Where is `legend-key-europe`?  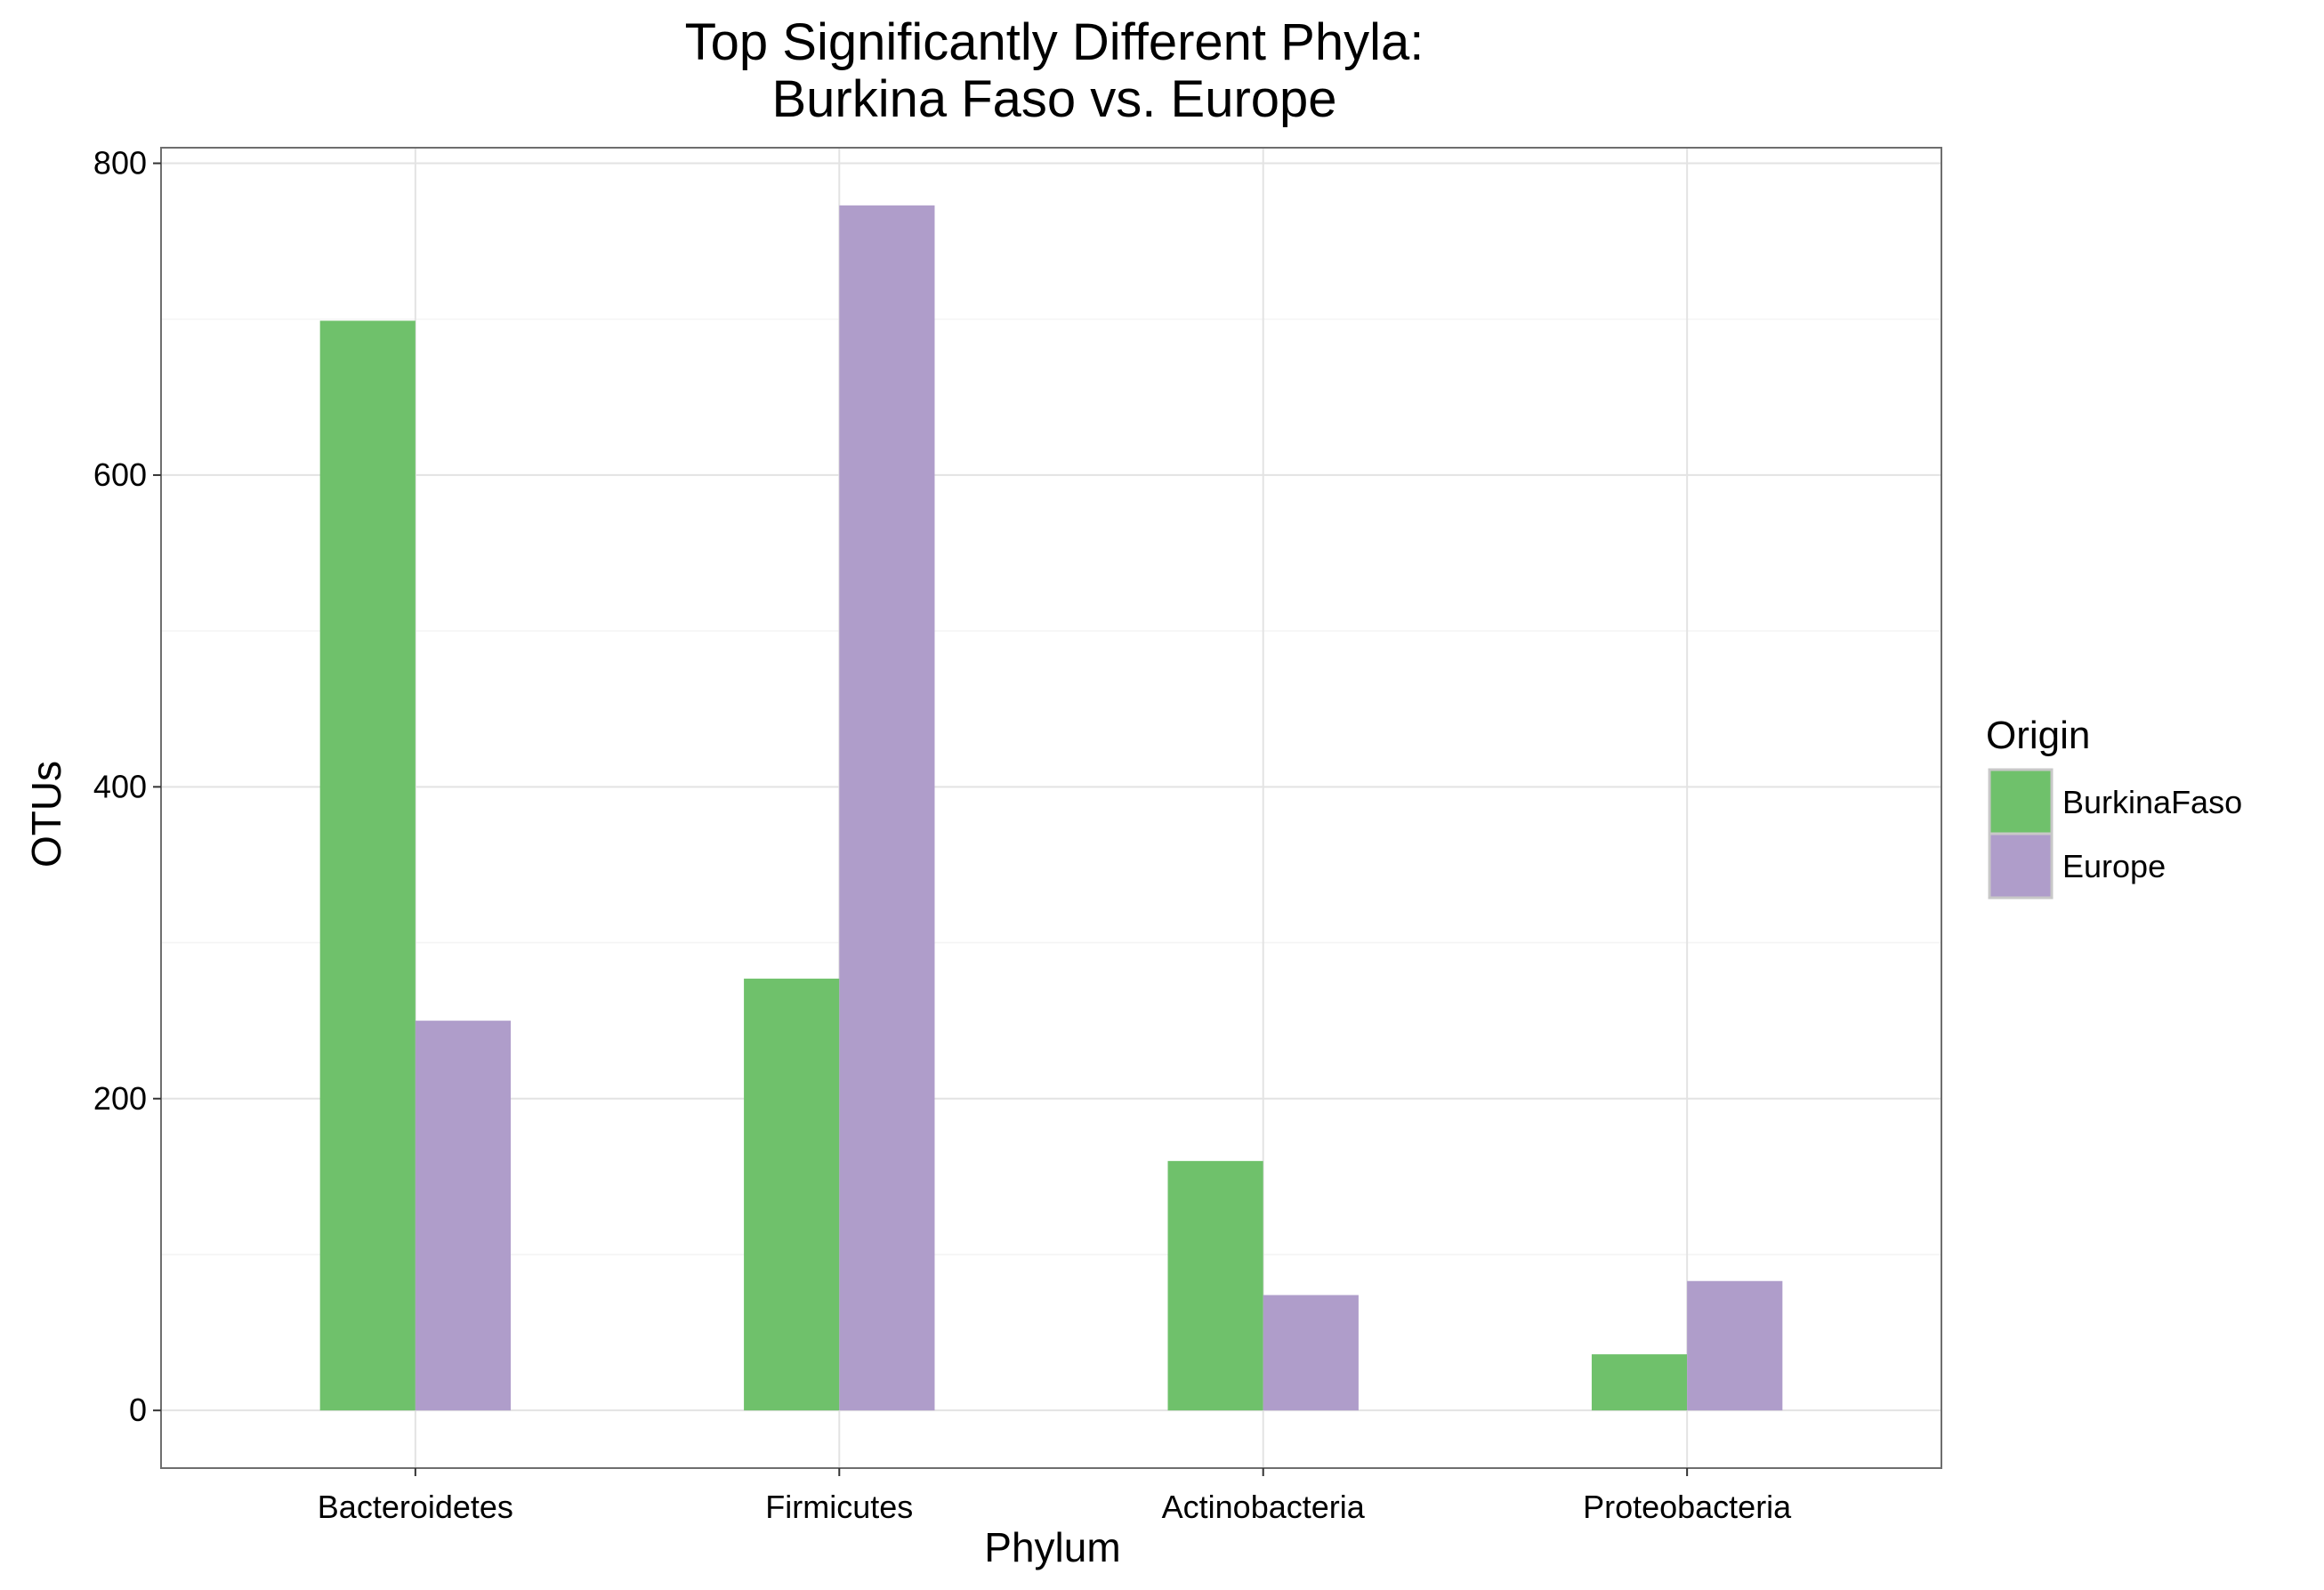 legend-key-europe is located at coordinates (2021, 866).